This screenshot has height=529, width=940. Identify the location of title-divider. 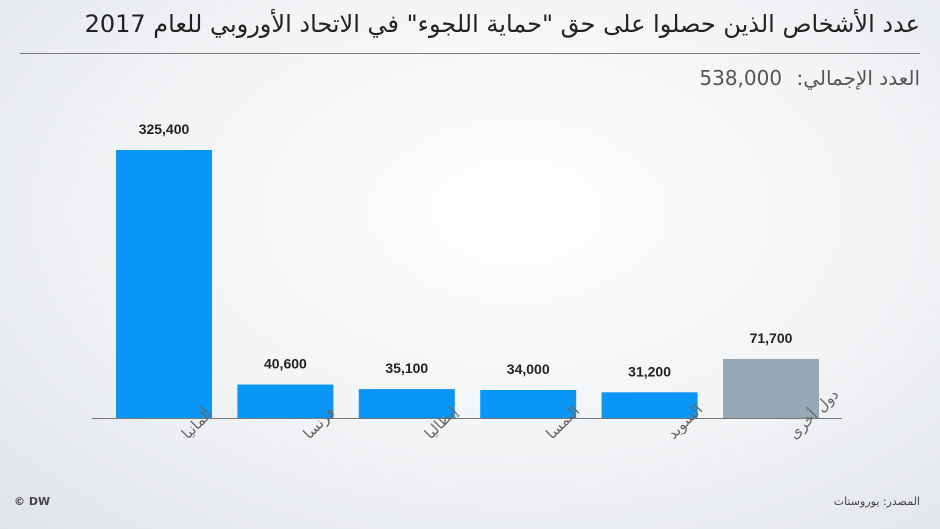
(470, 53).